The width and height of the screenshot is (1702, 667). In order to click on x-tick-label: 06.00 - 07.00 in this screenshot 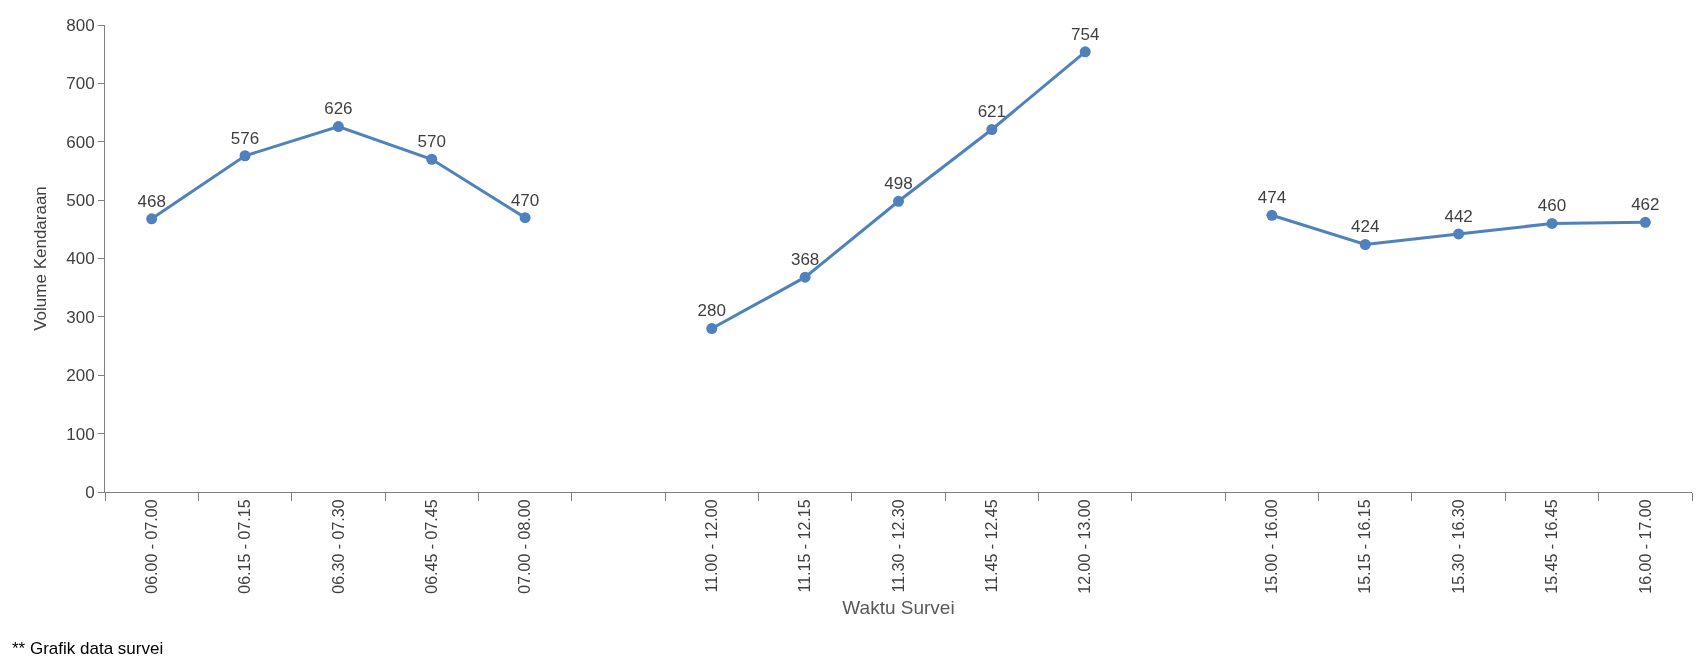, I will do `click(151, 546)`.